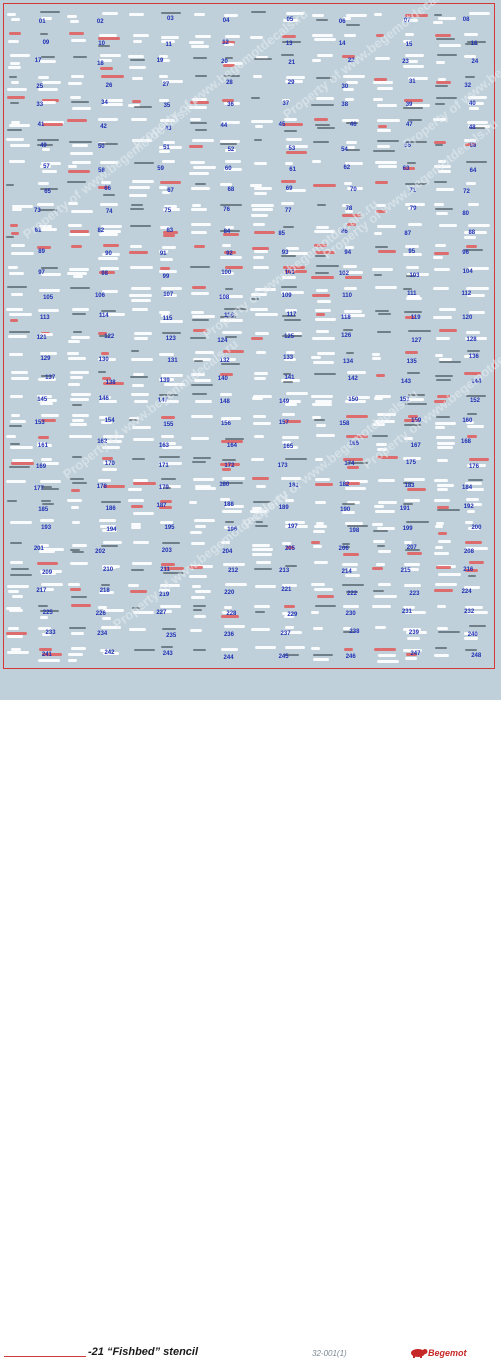 This screenshot has height=1358, width=501. Describe the element at coordinates (224, 61) in the screenshot. I see `decal-number: 20` at that location.